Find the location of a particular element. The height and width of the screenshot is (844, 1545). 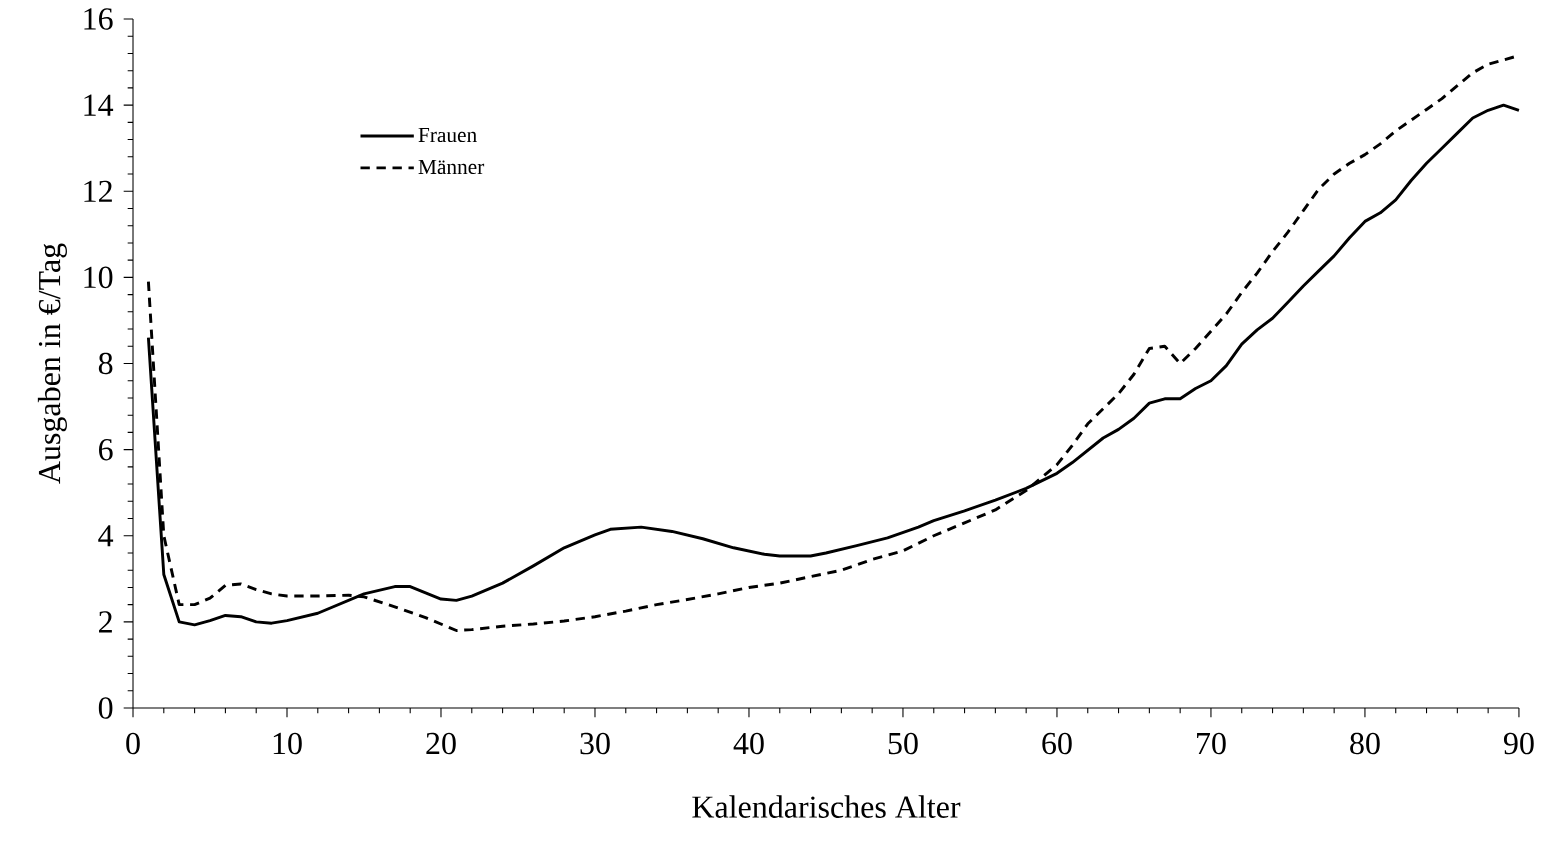

x-tick-label: 50 is located at coordinates (903, 743).